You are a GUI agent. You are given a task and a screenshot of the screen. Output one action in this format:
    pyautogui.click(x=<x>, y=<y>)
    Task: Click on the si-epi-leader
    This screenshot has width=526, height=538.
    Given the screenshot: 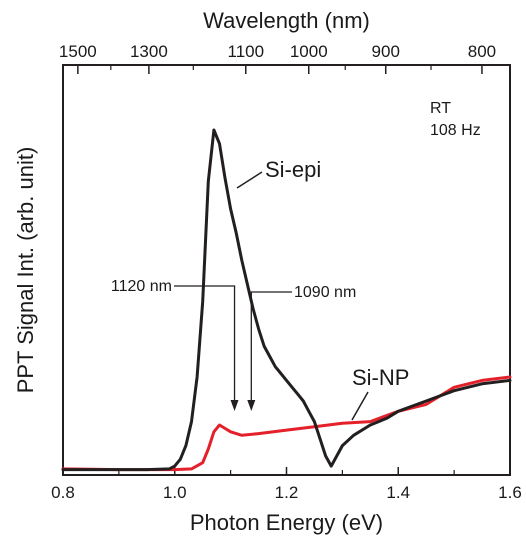 What is the action you would take?
    pyautogui.click(x=249, y=180)
    